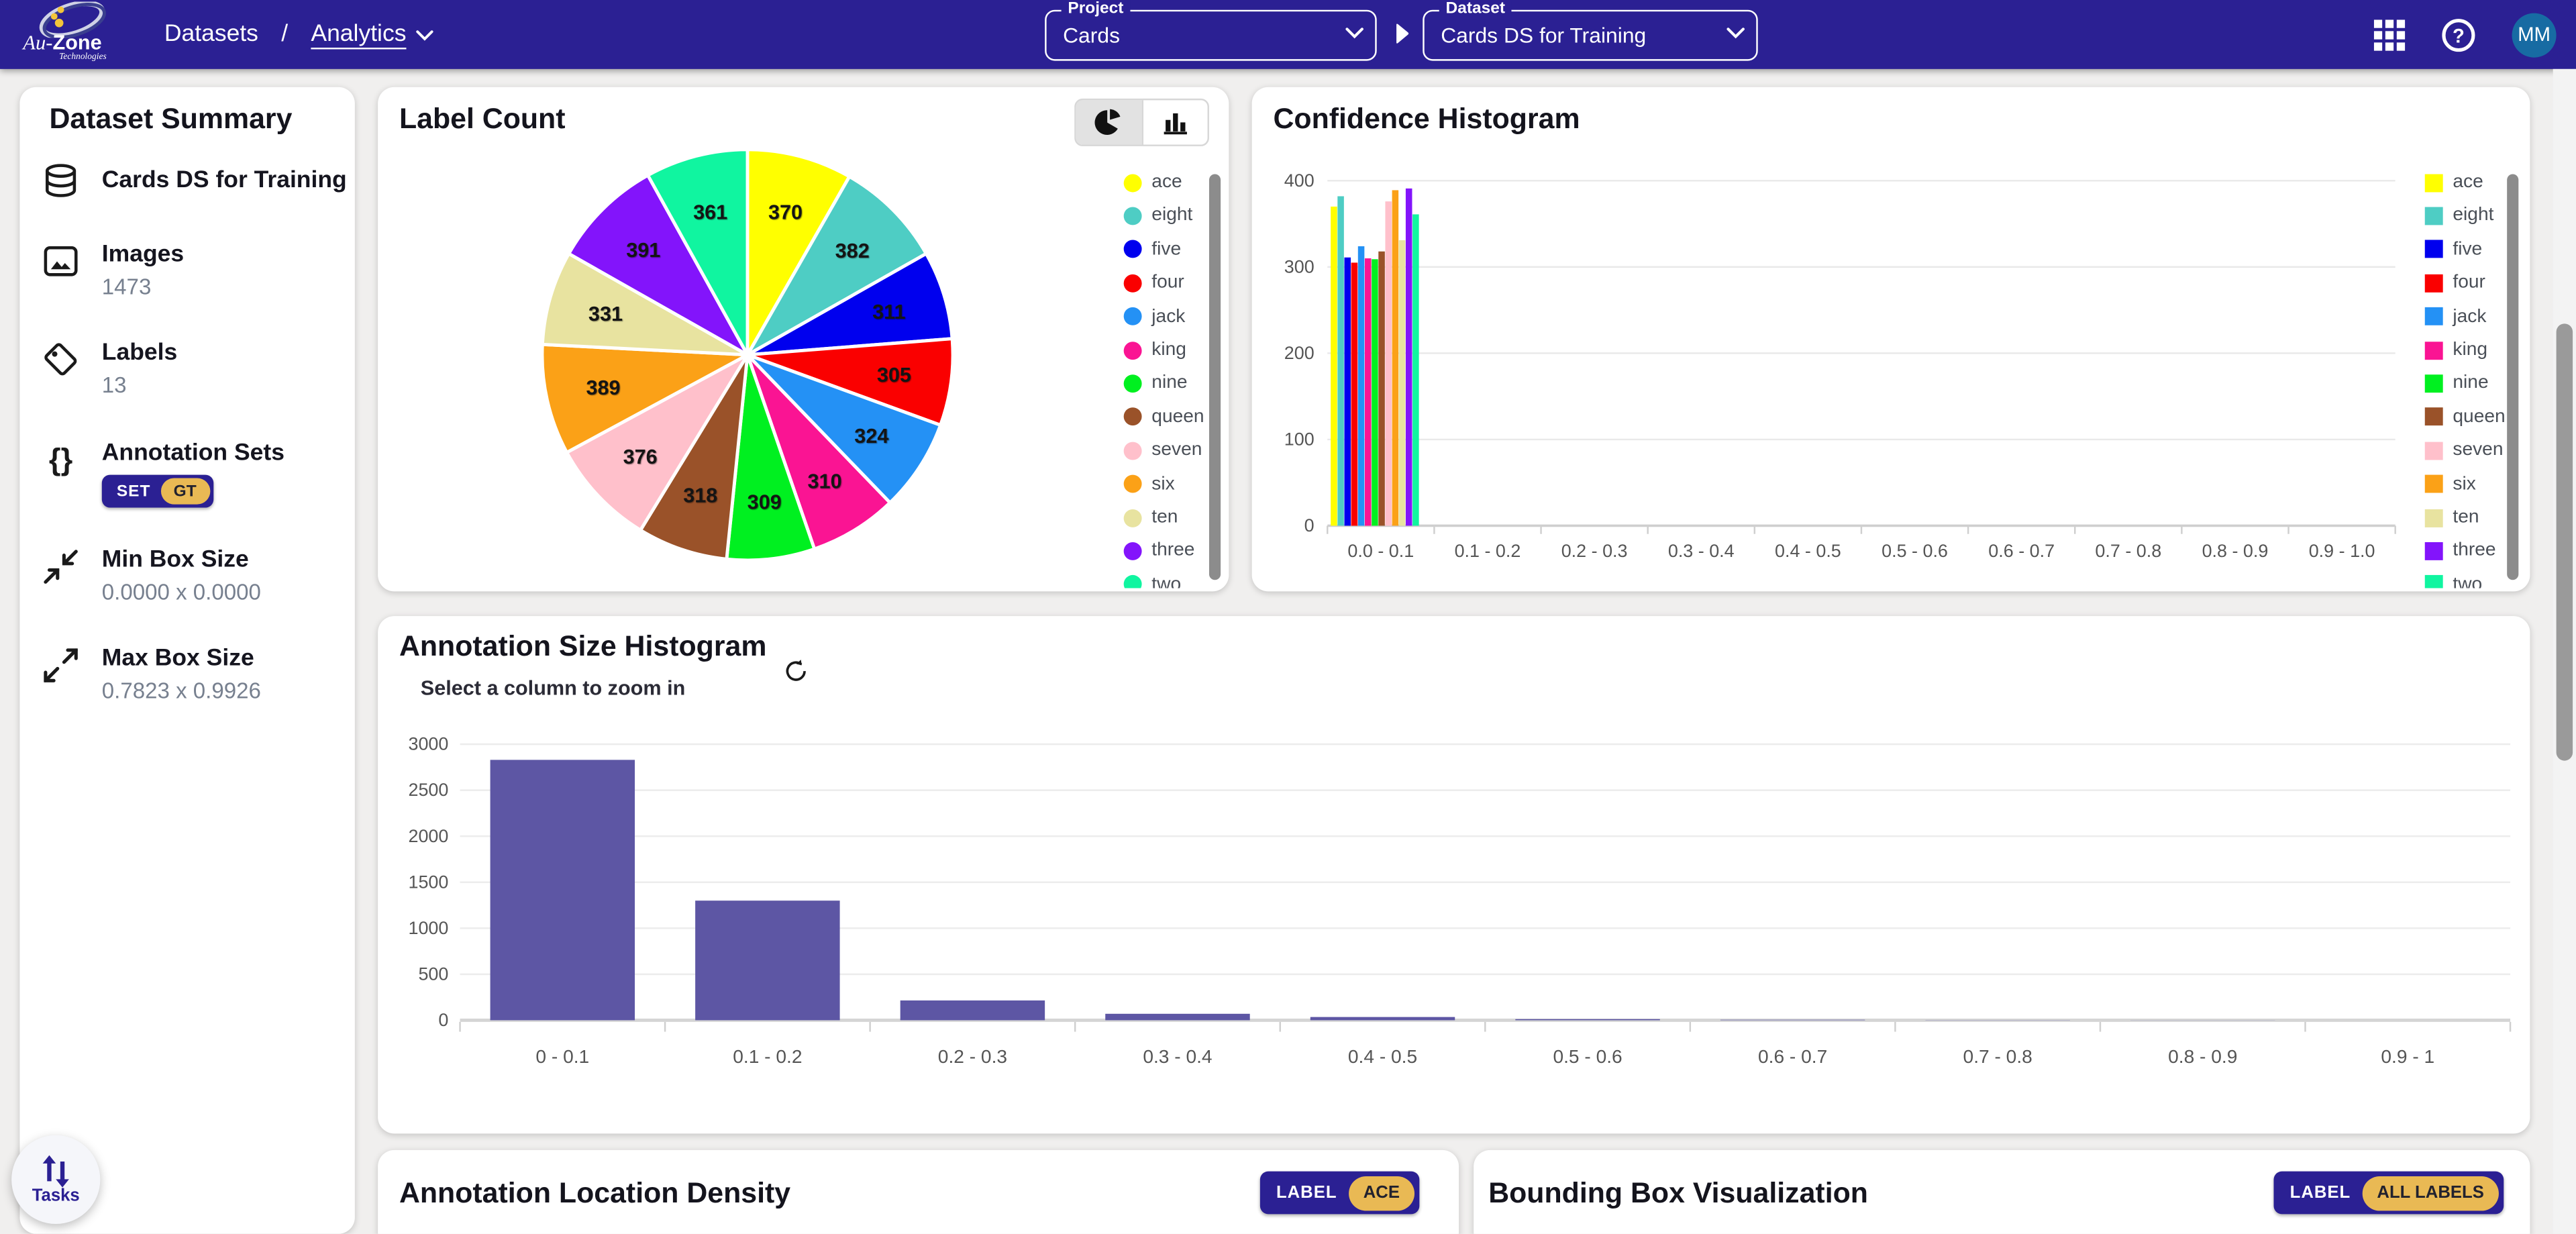 Image resolution: width=2576 pixels, height=1234 pixels. Describe the element at coordinates (1368, 392) in the screenshot. I see `conf-bar-king-0.0 - 0.1` at that location.